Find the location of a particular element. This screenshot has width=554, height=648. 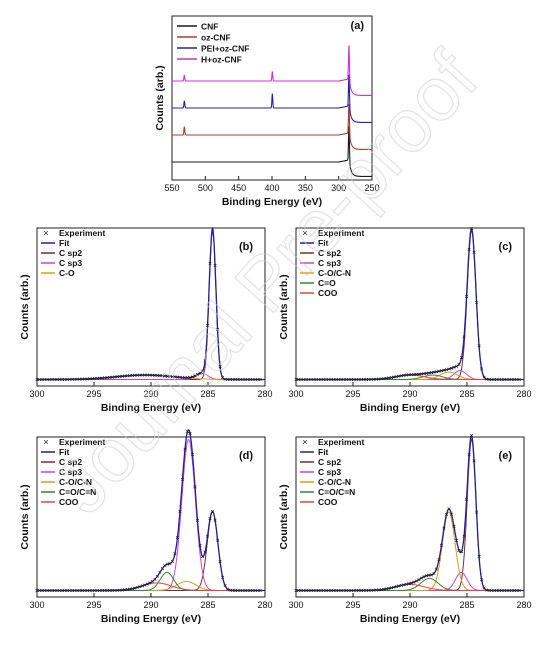

x-tick-label: 290 is located at coordinates (409, 394).